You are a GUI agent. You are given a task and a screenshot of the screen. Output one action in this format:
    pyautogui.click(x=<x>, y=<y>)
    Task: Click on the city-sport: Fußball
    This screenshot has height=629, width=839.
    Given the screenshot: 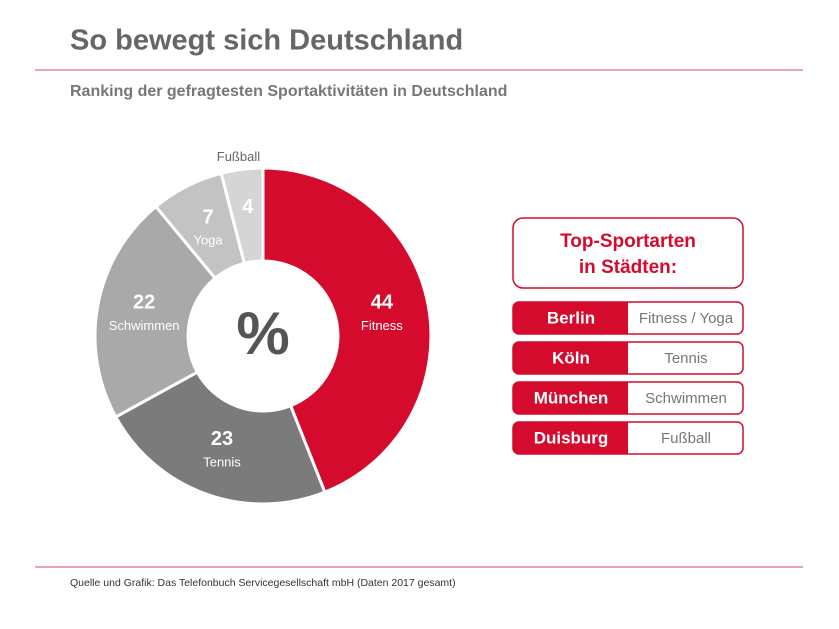 What is the action you would take?
    pyautogui.click(x=686, y=438)
    